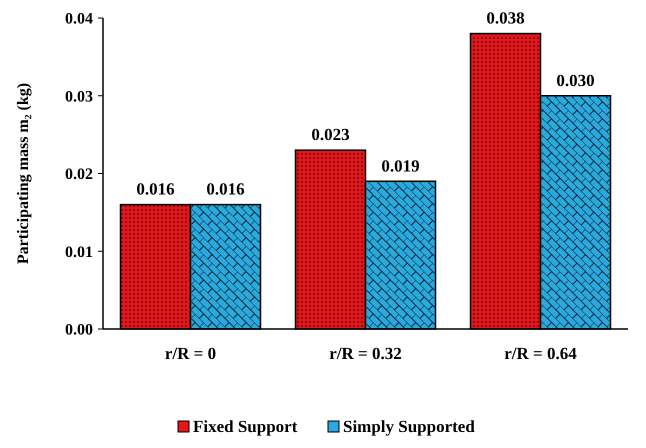 This screenshot has width=646, height=448. Describe the element at coordinates (365, 353) in the screenshot. I see `x-tick-label: r/R = 0.32` at that location.